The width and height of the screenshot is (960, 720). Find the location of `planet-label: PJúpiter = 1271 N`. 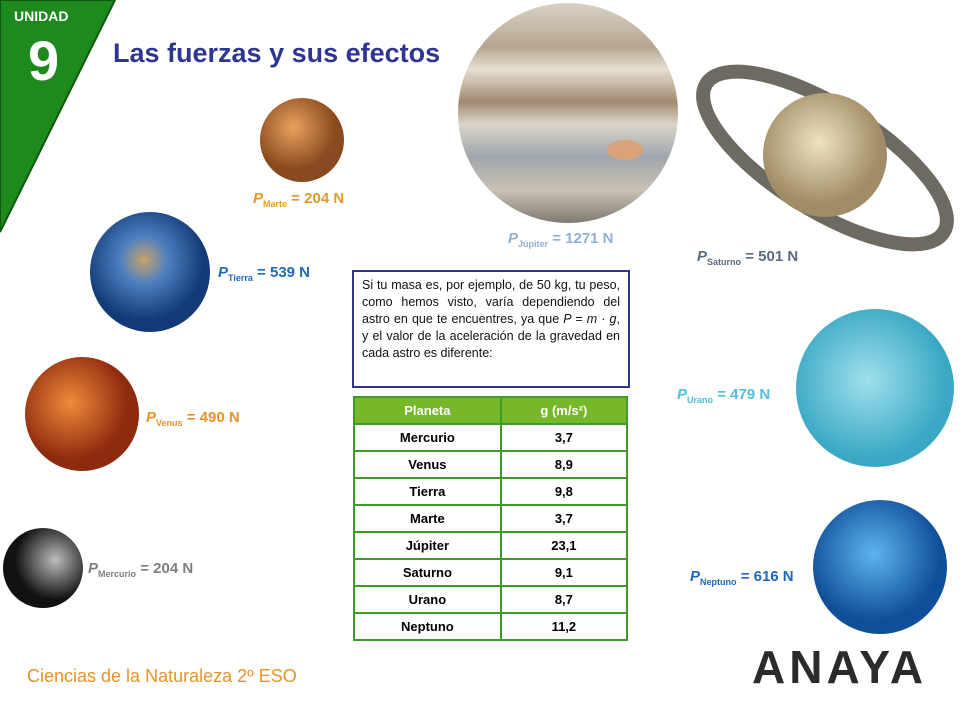

planet-label: PJúpiter = 1271 N is located at coordinates (561, 239).